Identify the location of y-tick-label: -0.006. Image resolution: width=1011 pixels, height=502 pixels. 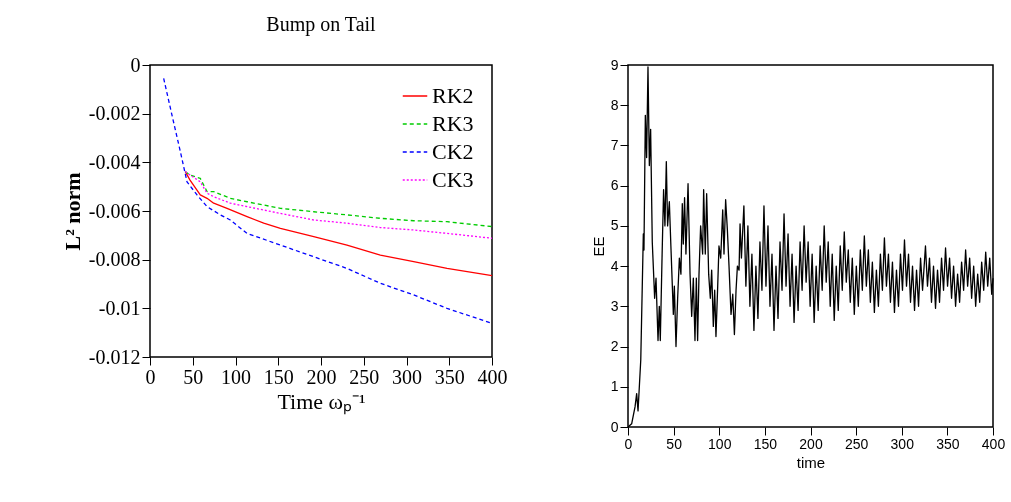
(114, 210).